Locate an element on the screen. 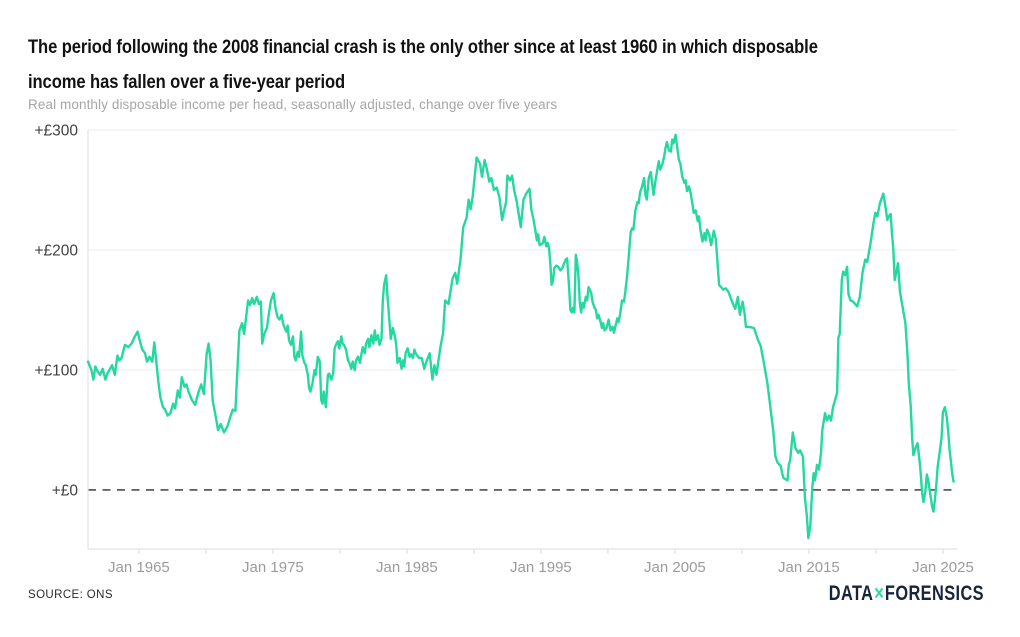 The width and height of the screenshot is (1020, 637). logo-text-data: DATA is located at coordinates (851, 593).